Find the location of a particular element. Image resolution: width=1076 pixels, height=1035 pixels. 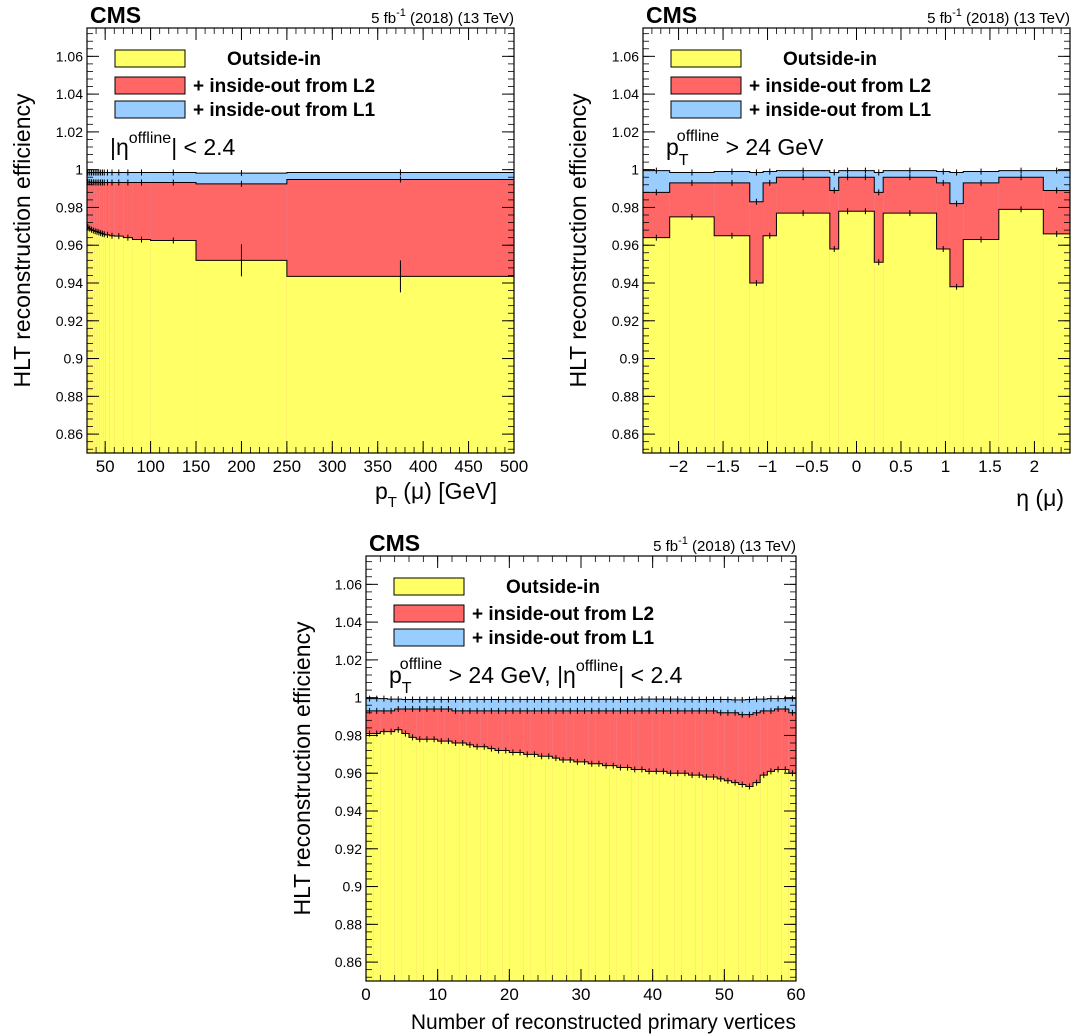

x-axis-label: η (μ) is located at coordinates (1040, 498).